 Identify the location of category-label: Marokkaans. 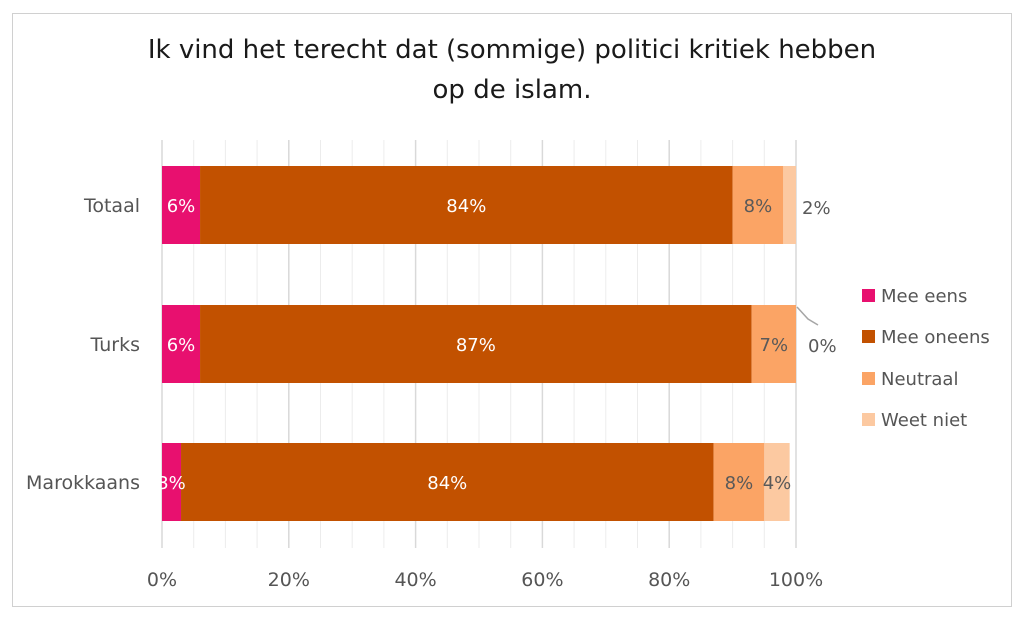
(83, 483).